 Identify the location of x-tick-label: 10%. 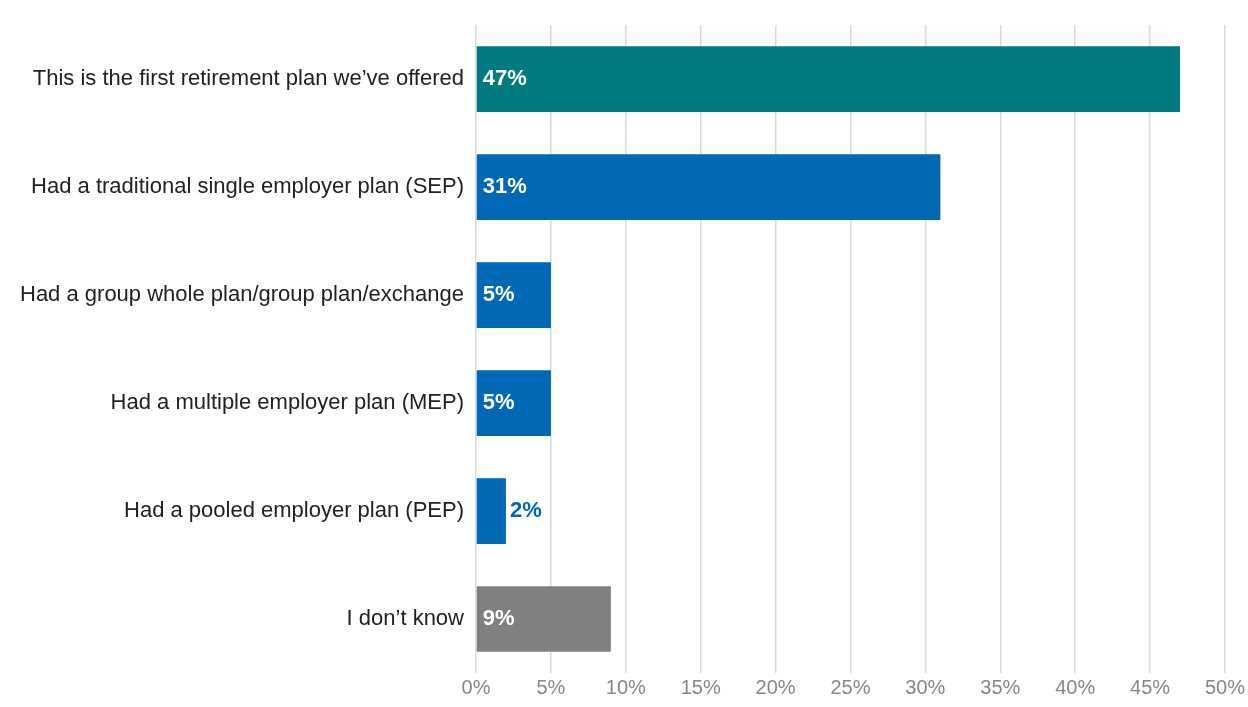
(626, 686).